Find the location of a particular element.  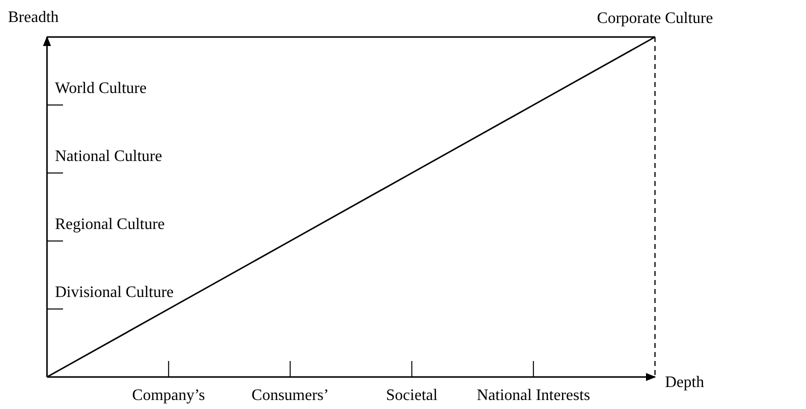

x-tick-label: Societal is located at coordinates (412, 395).